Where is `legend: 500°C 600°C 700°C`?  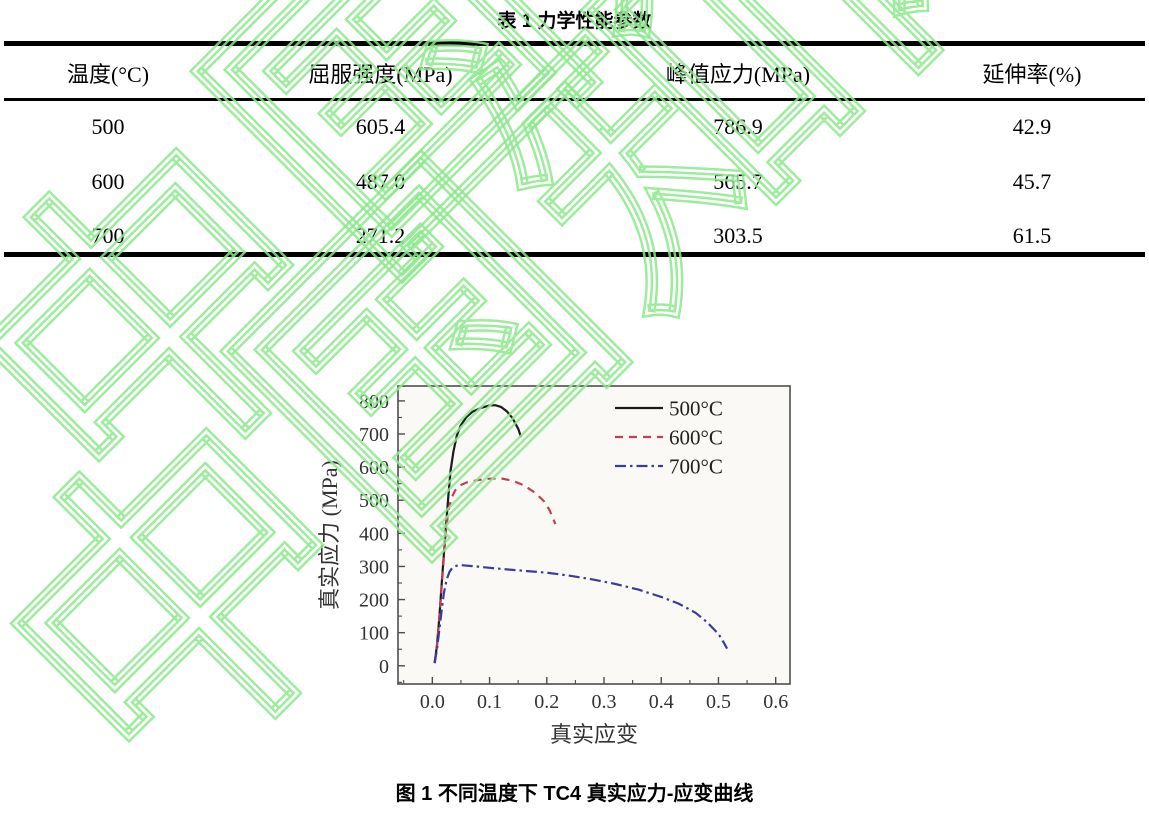
legend: 500°C 600°C 700°C is located at coordinates (669, 438).